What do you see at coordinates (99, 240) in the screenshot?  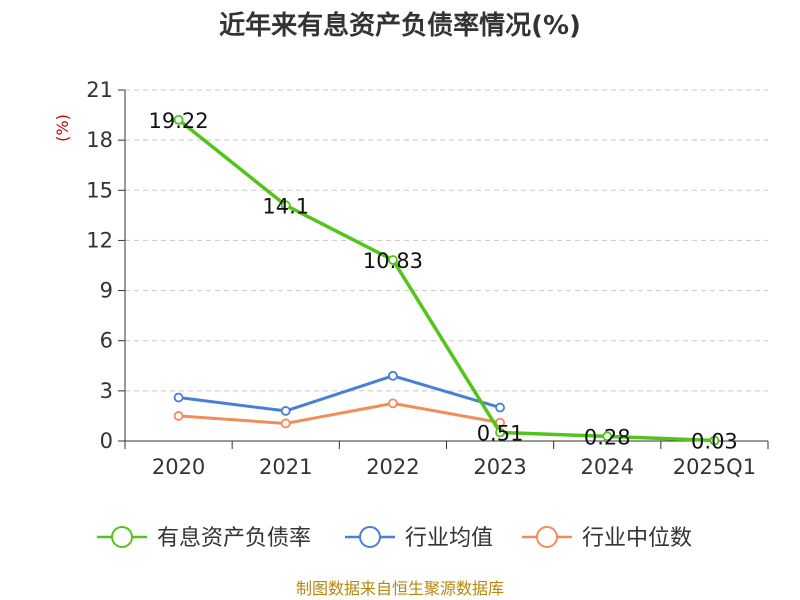 I see `y-tick-label: 12` at bounding box center [99, 240].